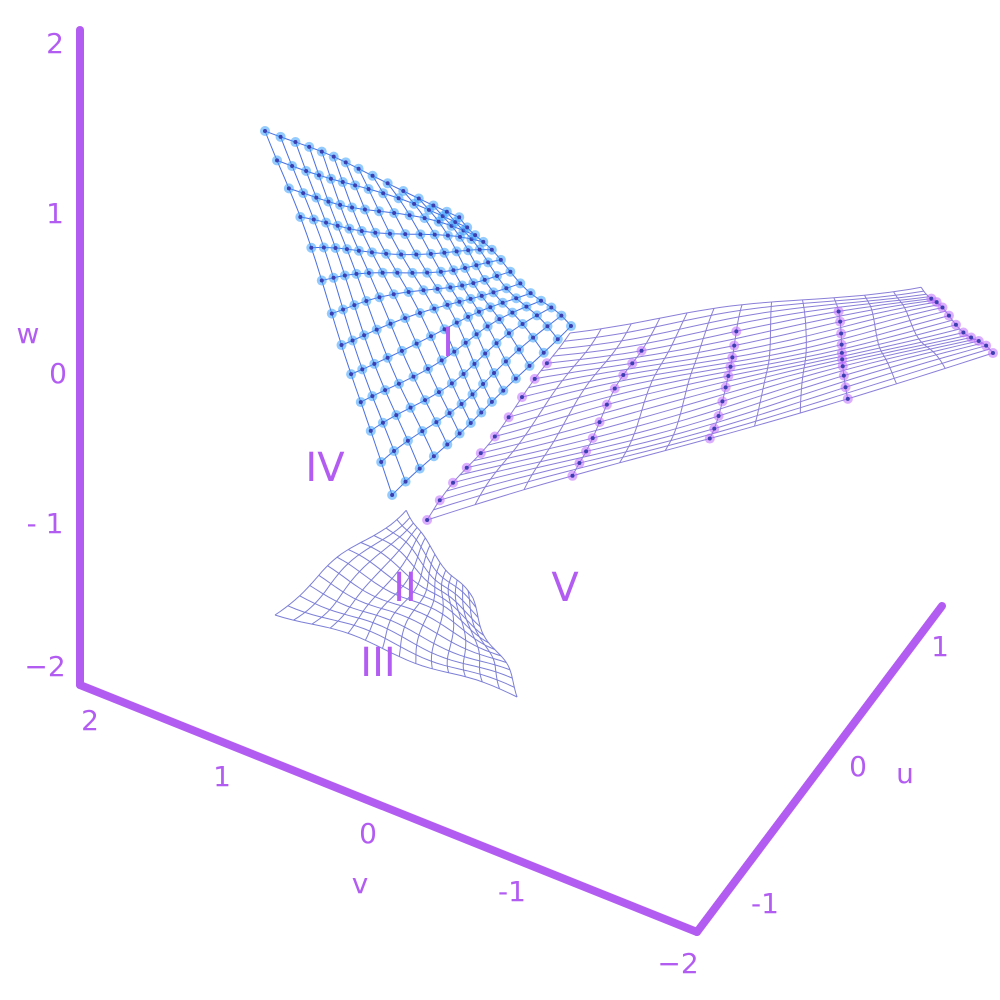  I want to click on tick-label: 2, so click(90, 720).